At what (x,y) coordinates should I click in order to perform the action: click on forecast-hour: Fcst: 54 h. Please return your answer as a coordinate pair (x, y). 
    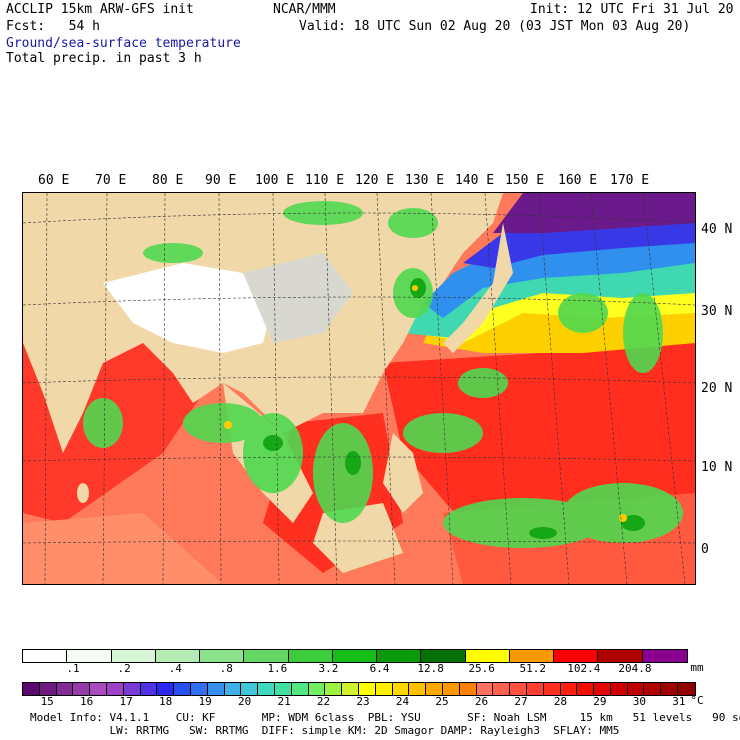
    Looking at the image, I should click on (53, 26).